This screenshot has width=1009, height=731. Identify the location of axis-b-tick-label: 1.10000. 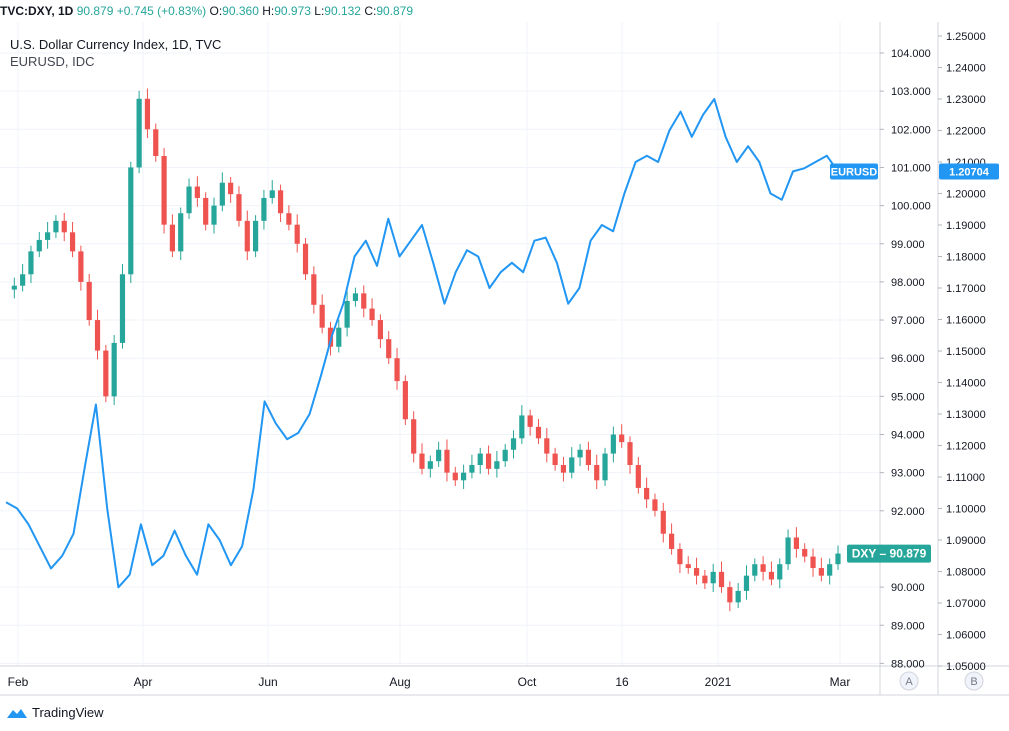
(966, 510).